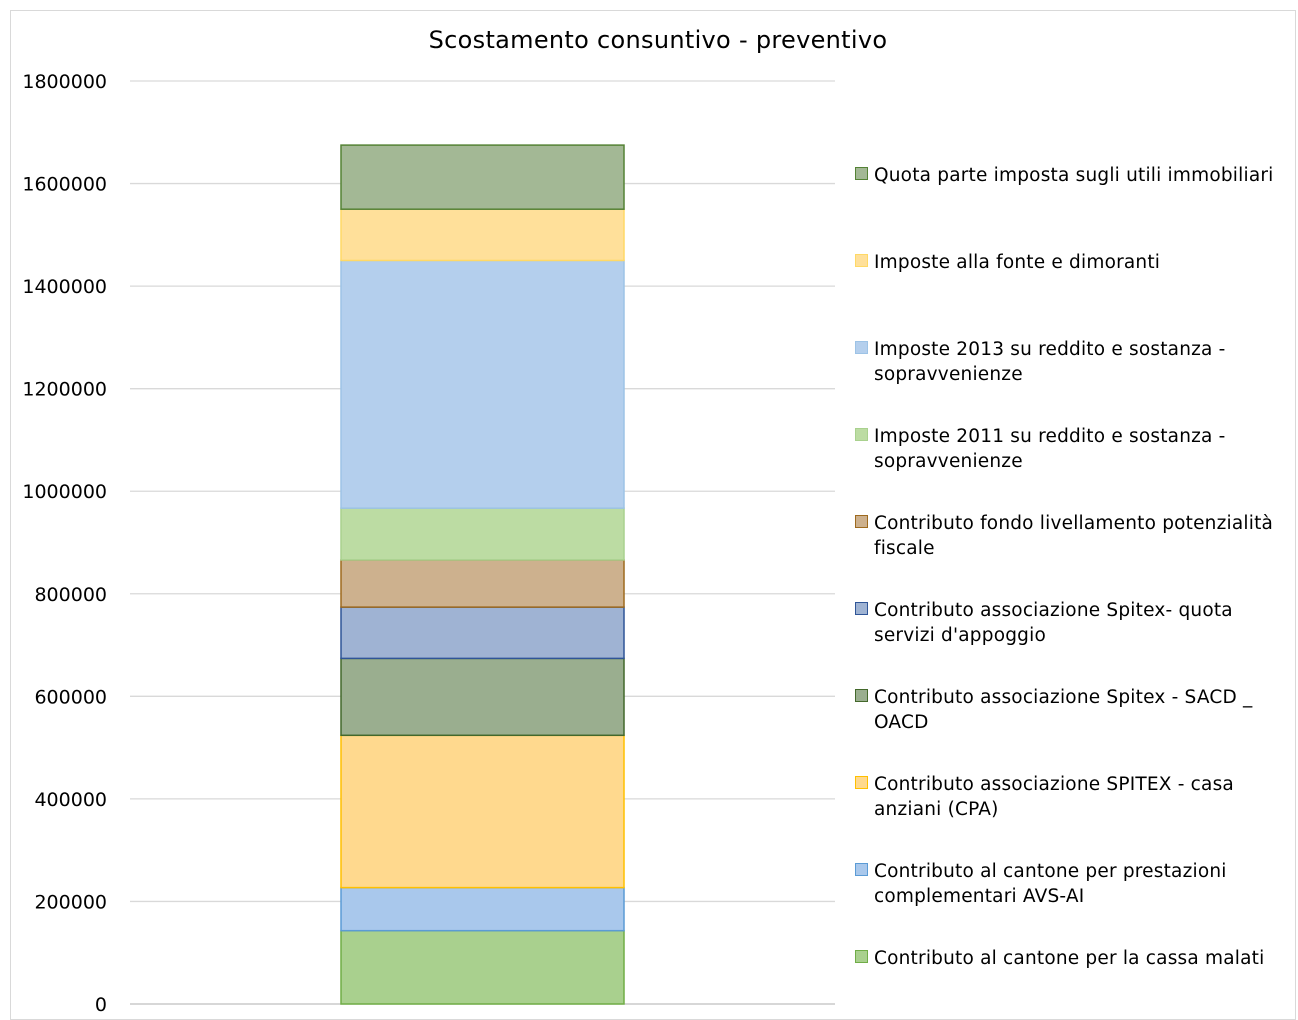  Describe the element at coordinates (64, 287) in the screenshot. I see `y-tick-label: 1400000` at that location.